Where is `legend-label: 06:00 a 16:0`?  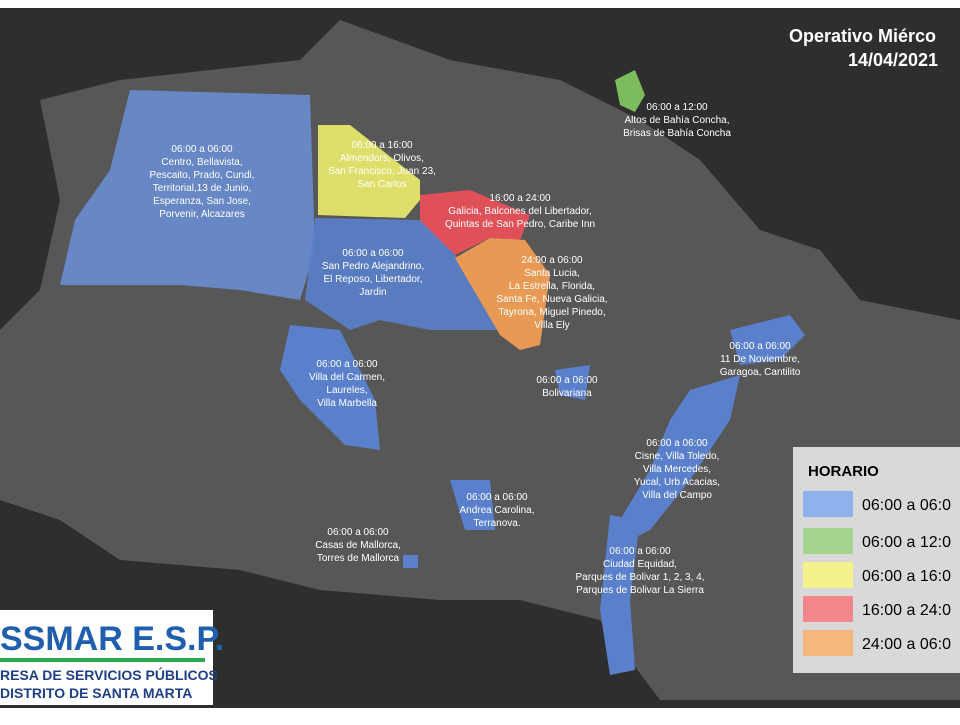
legend-label: 06:00 a 16:0 is located at coordinates (906, 576).